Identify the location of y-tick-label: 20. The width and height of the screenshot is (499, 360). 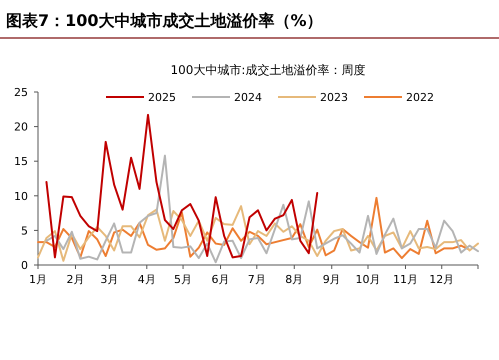
(21, 127).